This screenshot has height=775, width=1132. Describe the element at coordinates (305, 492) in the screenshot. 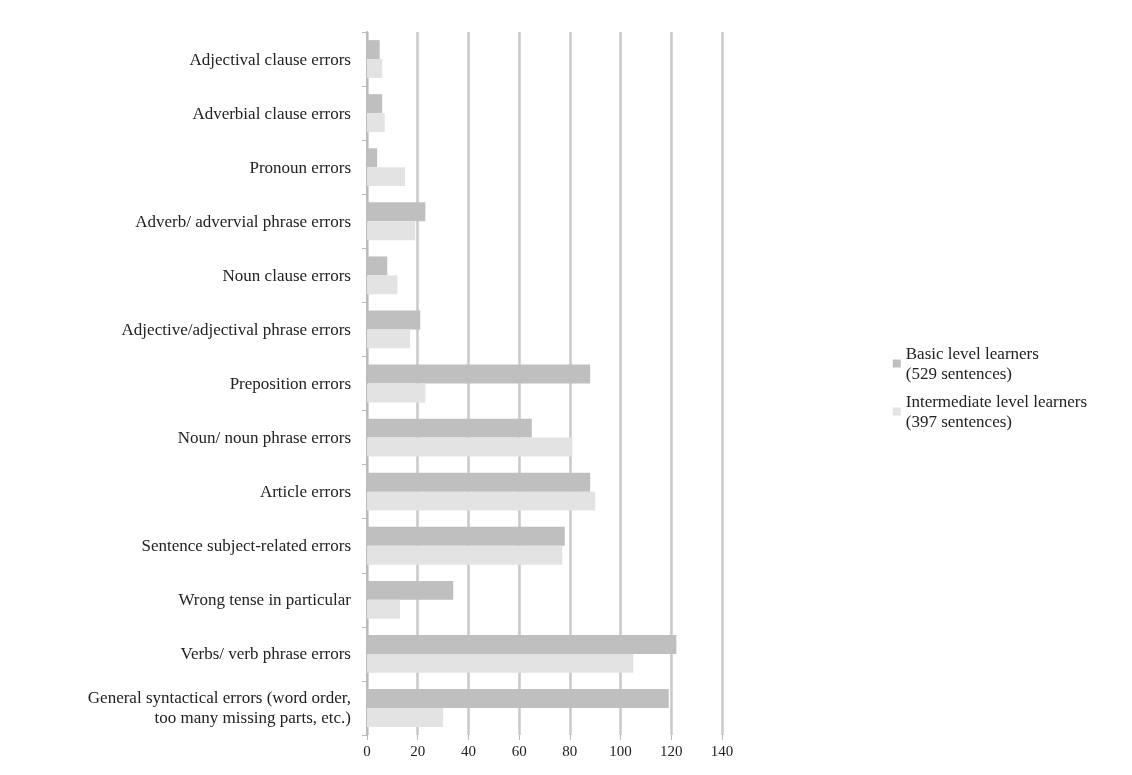

I see `y-tick-label: Article errors` at that location.